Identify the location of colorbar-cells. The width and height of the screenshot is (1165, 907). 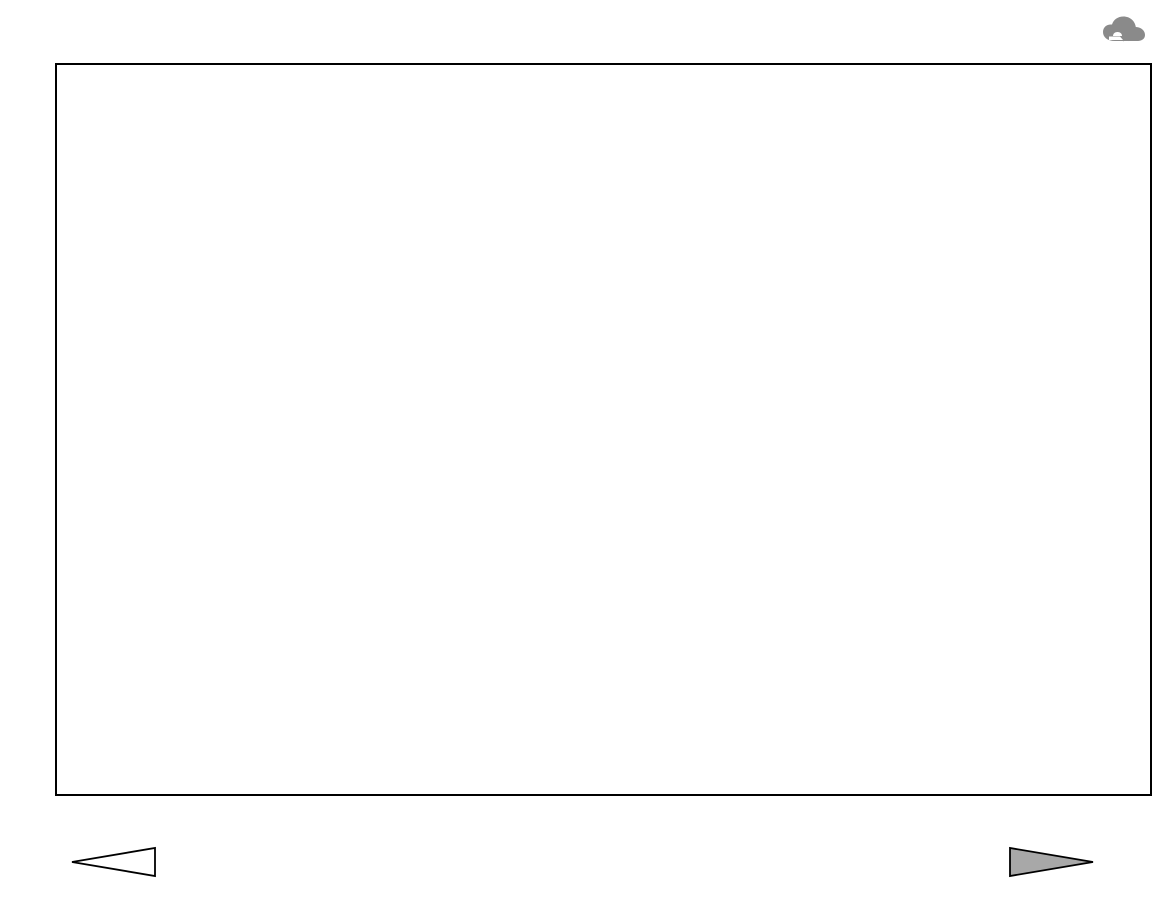
(582, 862).